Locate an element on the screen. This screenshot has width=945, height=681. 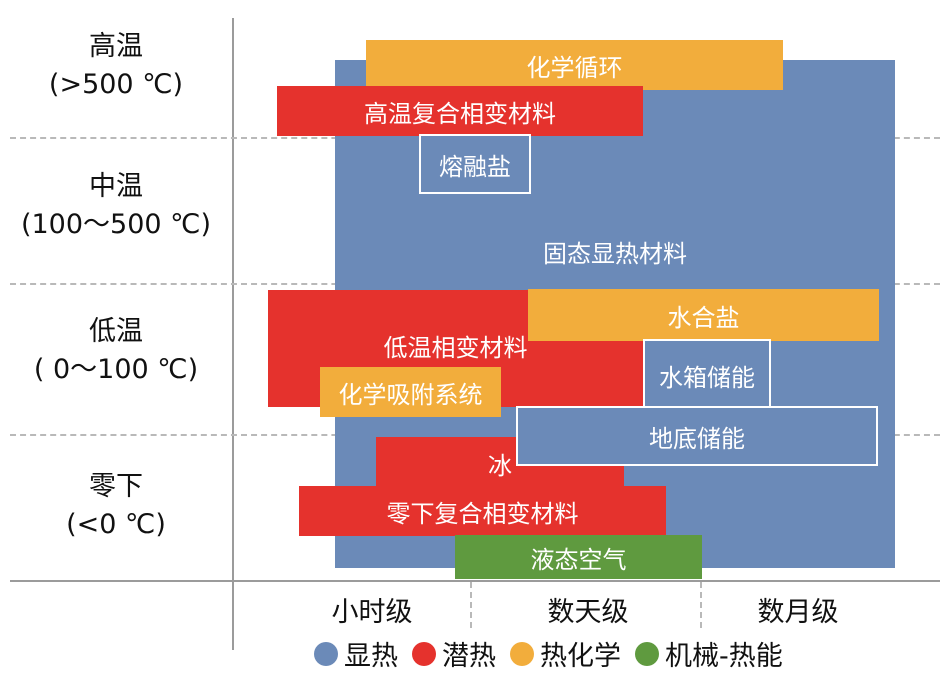
molten-salt-label: 熔融盐 is located at coordinates (475, 166).